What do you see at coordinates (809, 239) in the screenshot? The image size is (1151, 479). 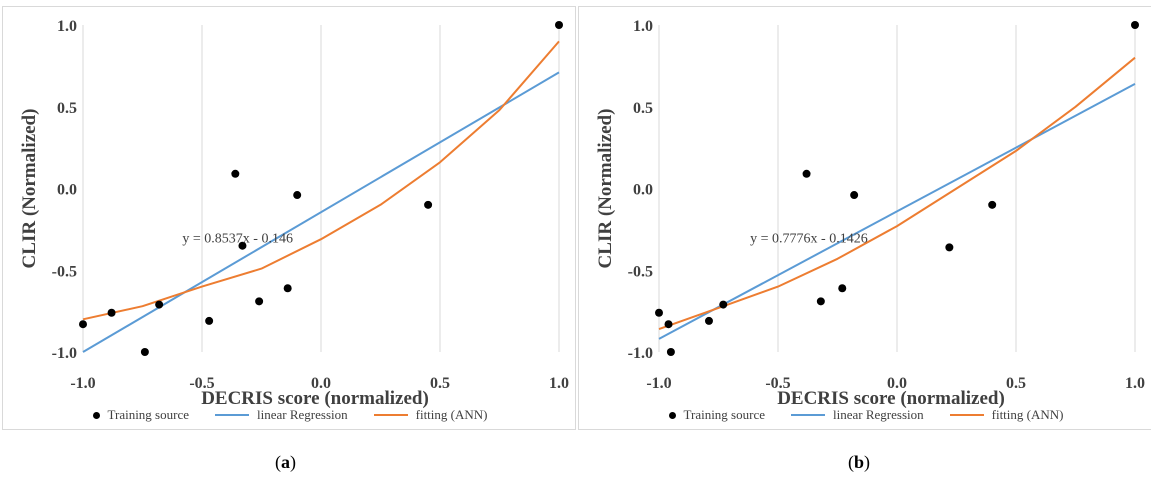 I see `regression-equation: y = 0.7776x - 0.1426` at bounding box center [809, 239].